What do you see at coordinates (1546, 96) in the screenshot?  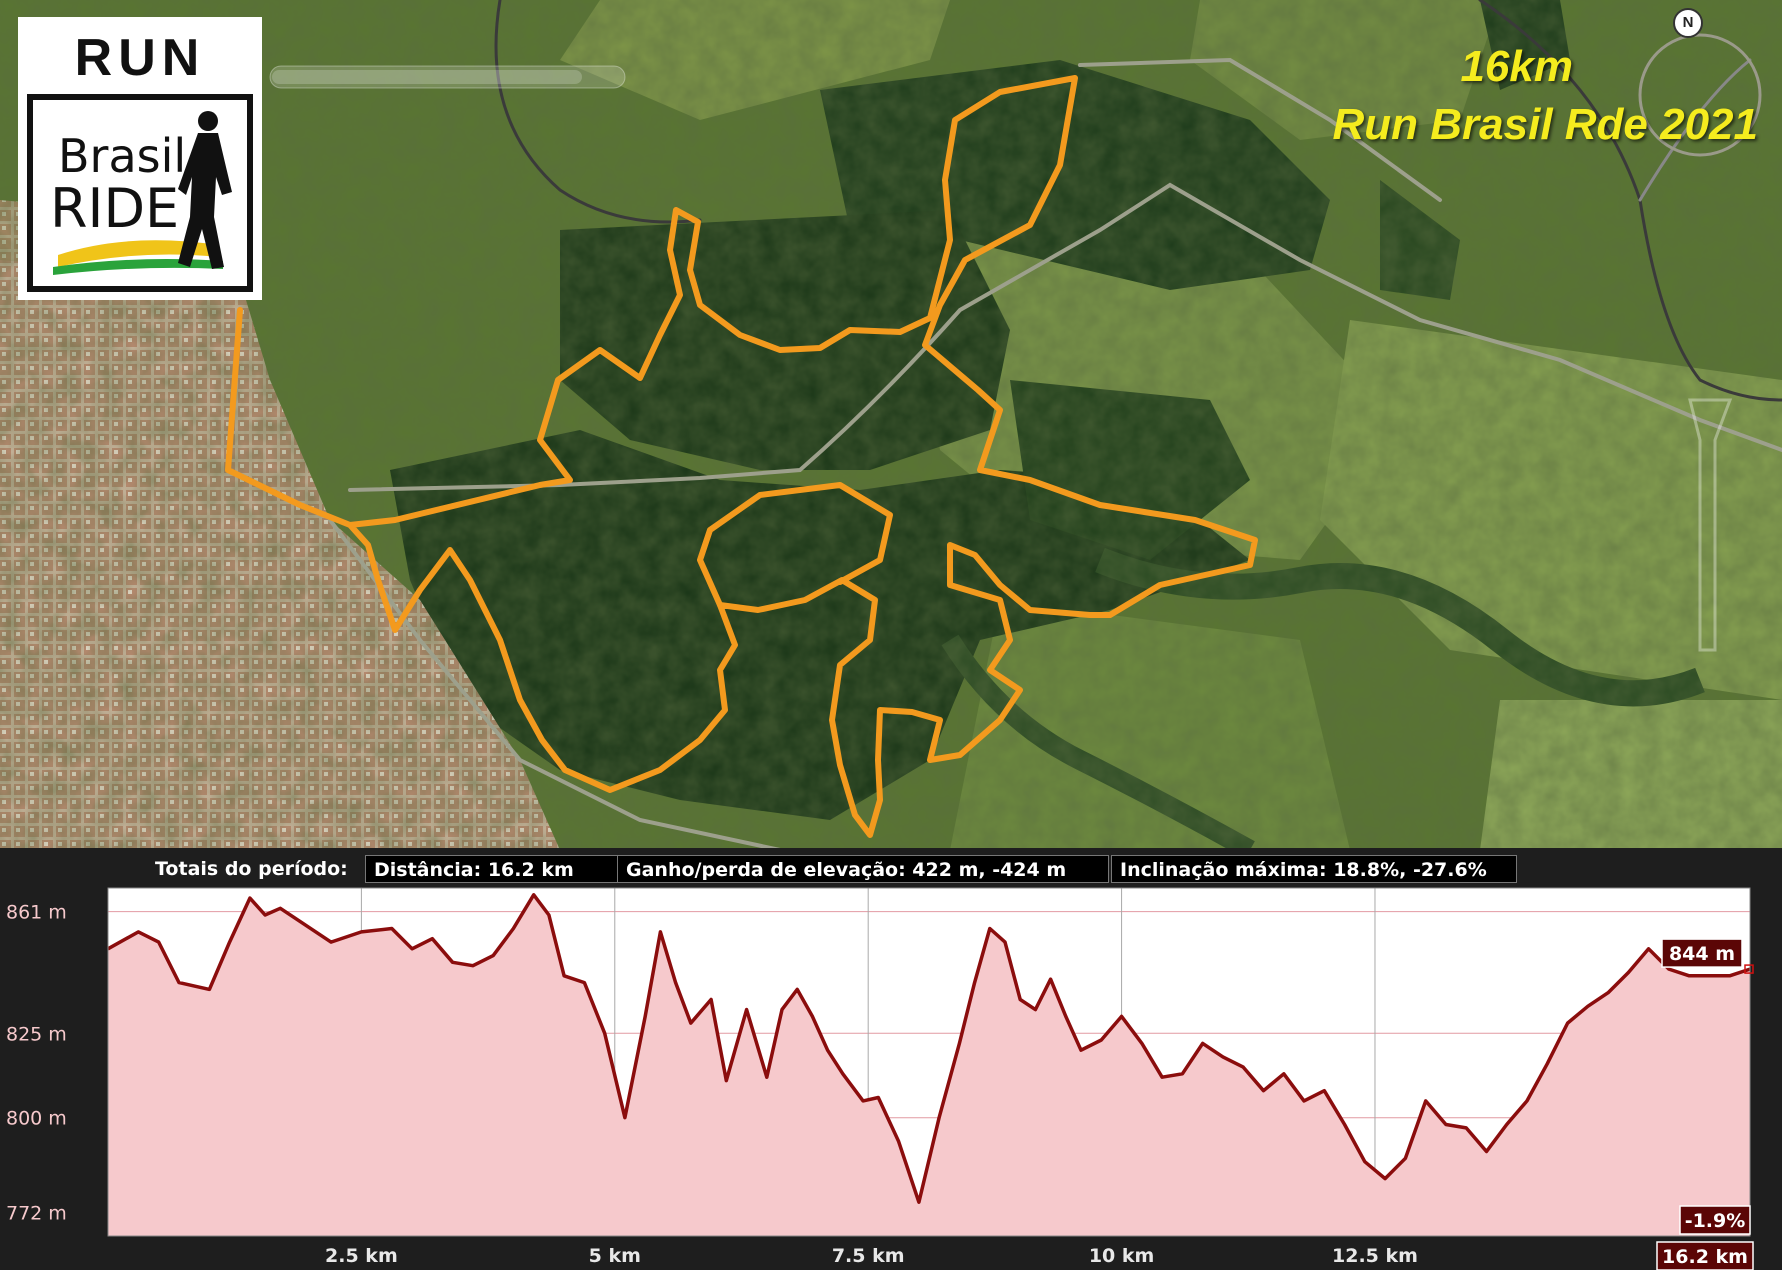 I see `map-title: 16km Run Brasil Rde 2021` at bounding box center [1546, 96].